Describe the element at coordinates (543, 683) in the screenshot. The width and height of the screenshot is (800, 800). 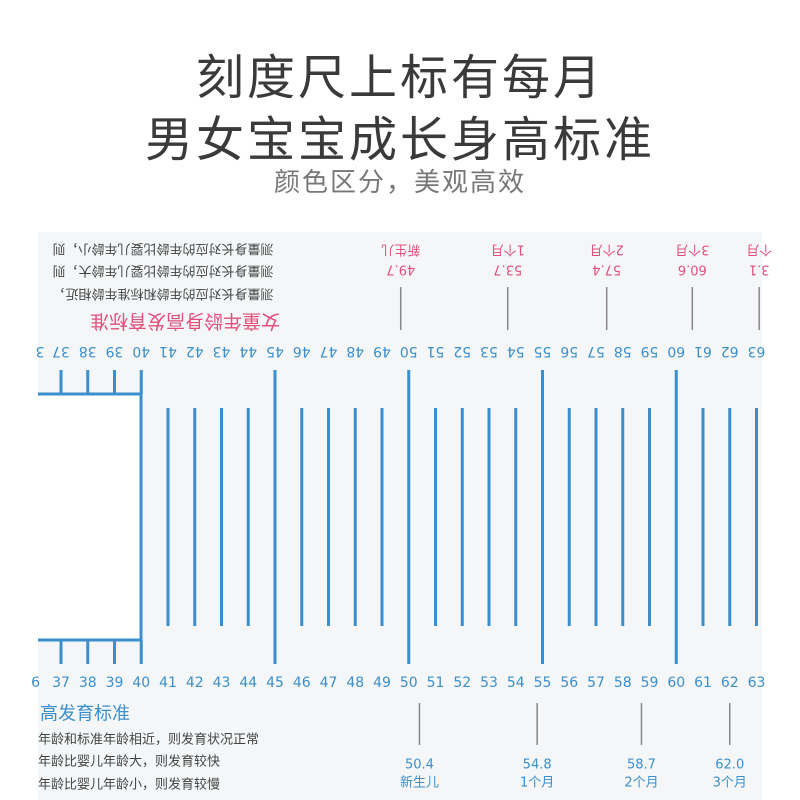
I see `tick-label-bottom: 55` at that location.